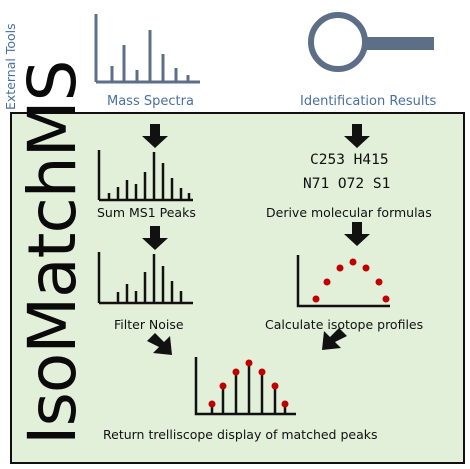  What do you see at coordinates (371, 42) in the screenshot?
I see `magnifying-glass-icon` at bounding box center [371, 42].